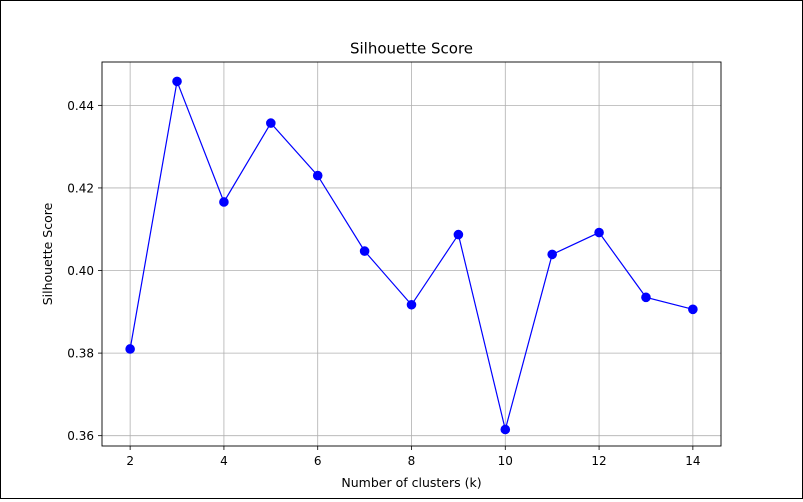  I want to click on y-tick-label: 0.44, so click(80, 106).